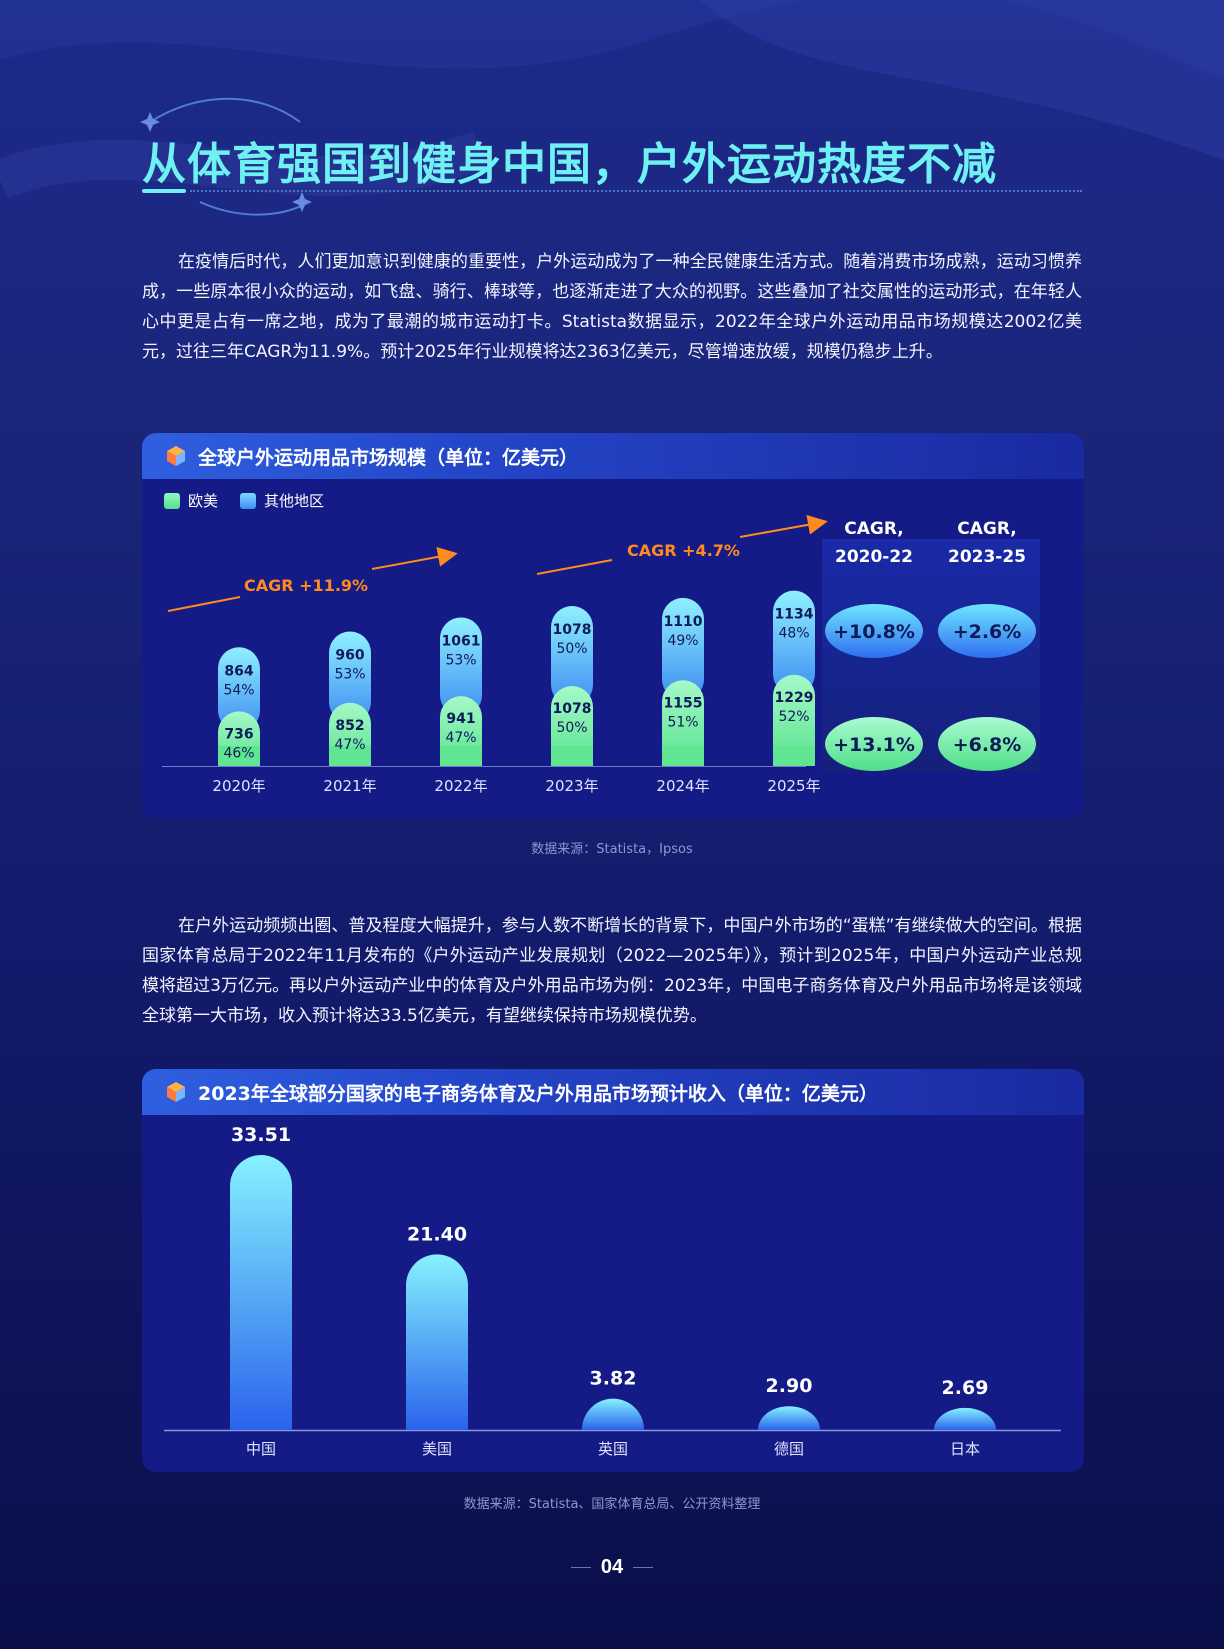 The width and height of the screenshot is (1224, 1649). I want to click on cagr-value: +10.8%, so click(874, 632).